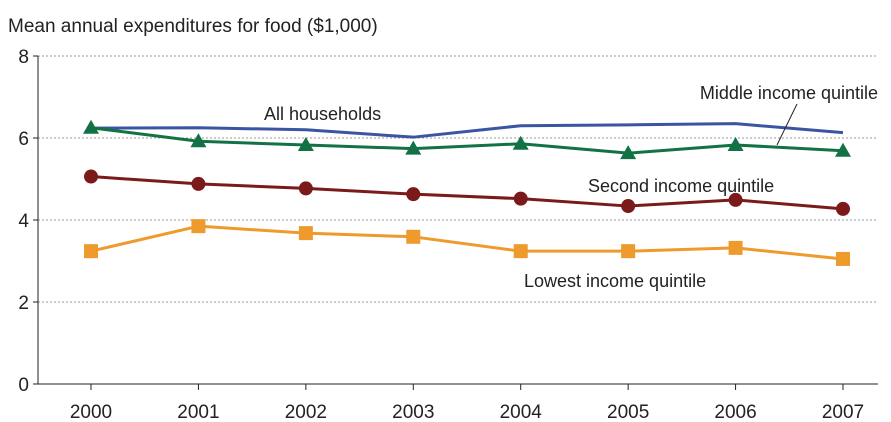 Image resolution: width=891 pixels, height=422 pixels. I want to click on series-label-second-income-quintile: Second income quintile, so click(681, 186).